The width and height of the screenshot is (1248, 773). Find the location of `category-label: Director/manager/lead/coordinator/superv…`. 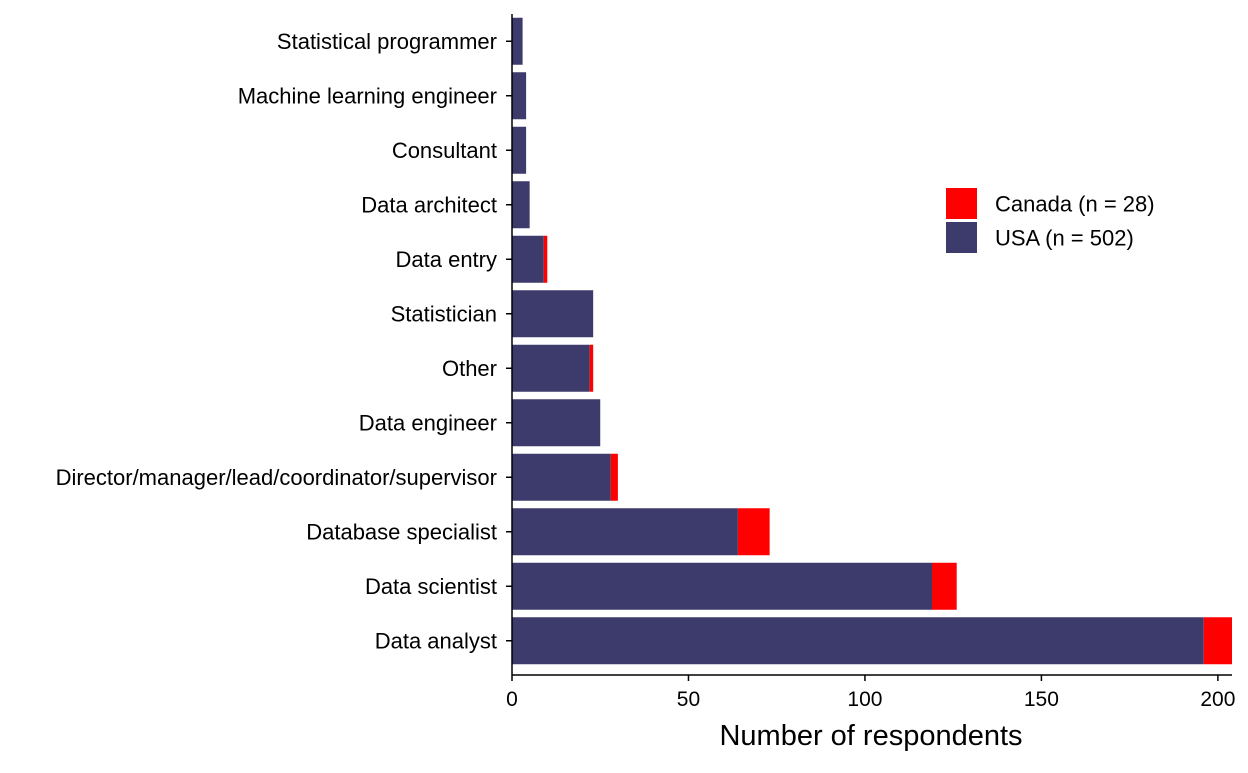

category-label: Director/manager/lead/coordinator/superv… is located at coordinates (276, 477).